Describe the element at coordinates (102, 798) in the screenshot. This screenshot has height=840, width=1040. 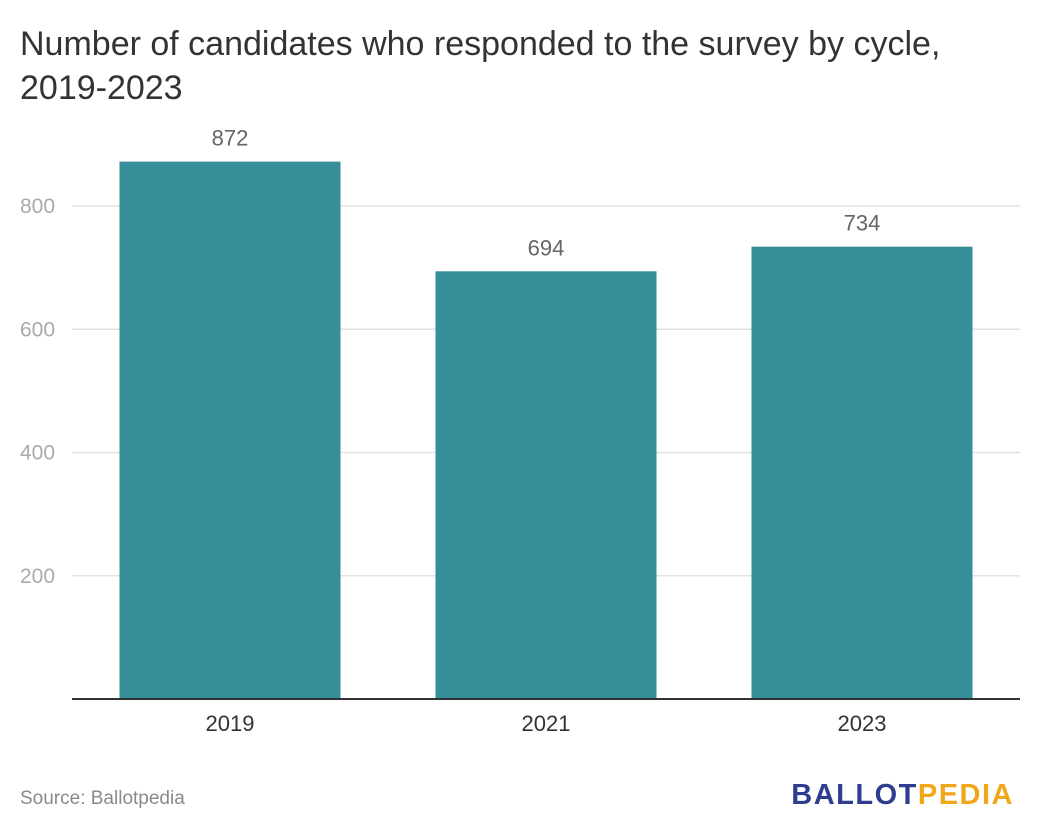
I see `source-note: Source: Ballotpedia` at that location.